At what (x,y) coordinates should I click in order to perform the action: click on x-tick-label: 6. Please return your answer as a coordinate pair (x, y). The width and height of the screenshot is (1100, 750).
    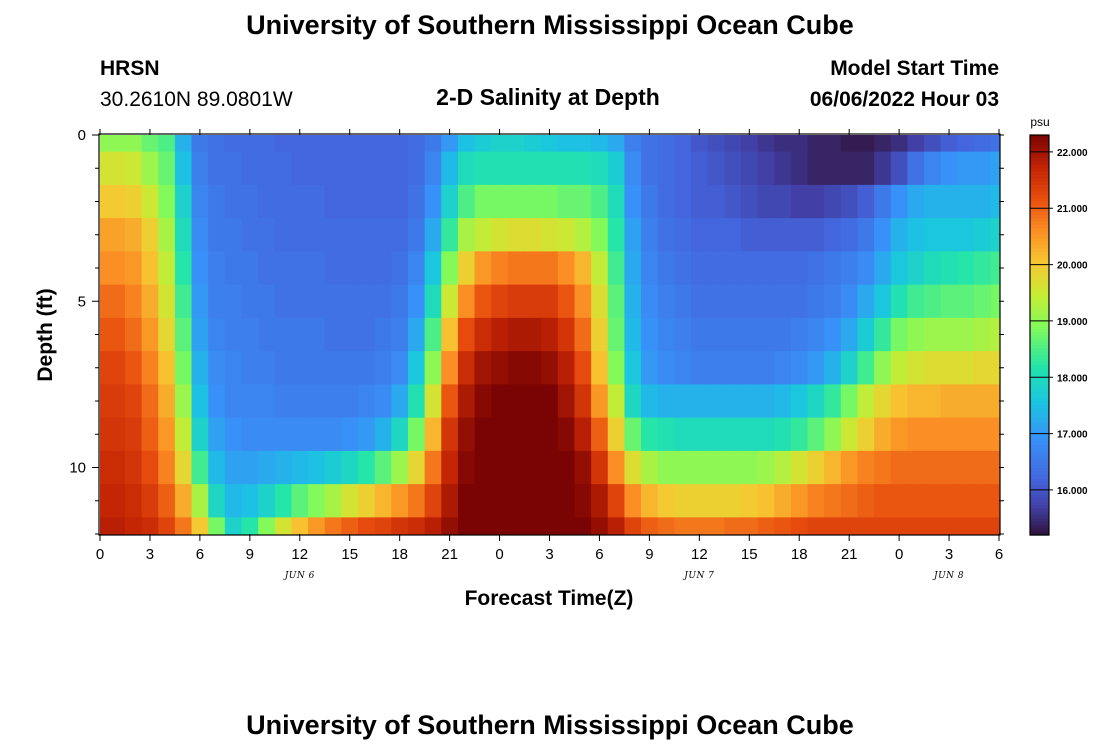
    Looking at the image, I should click on (999, 554).